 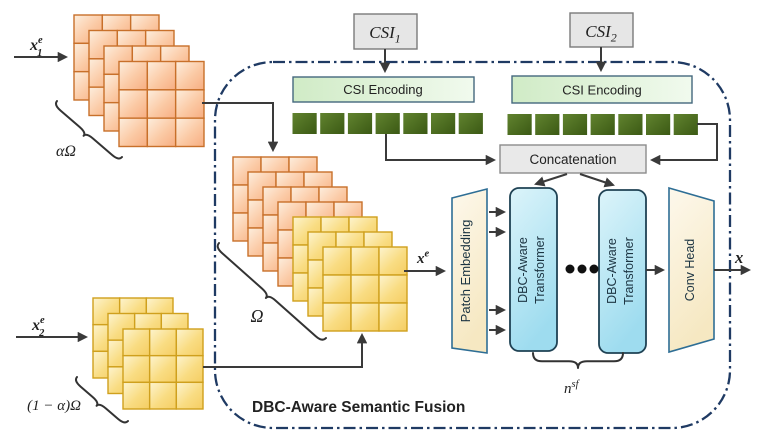 I want to click on x2-input-label: xe 2, so click(x=38, y=327).